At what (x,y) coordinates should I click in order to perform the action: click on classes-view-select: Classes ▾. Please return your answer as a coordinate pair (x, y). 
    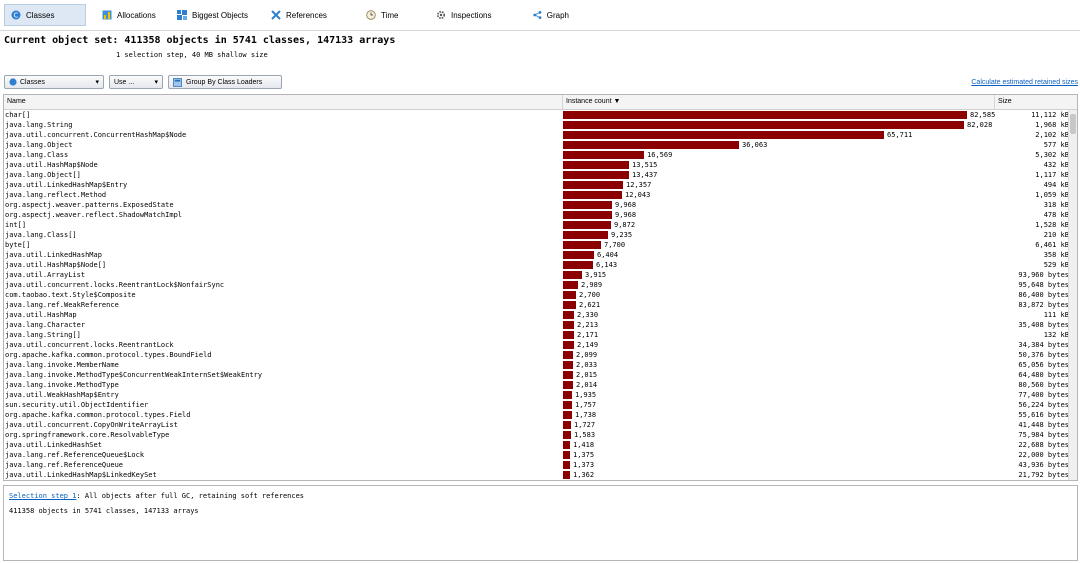
    Looking at the image, I should click on (54, 82).